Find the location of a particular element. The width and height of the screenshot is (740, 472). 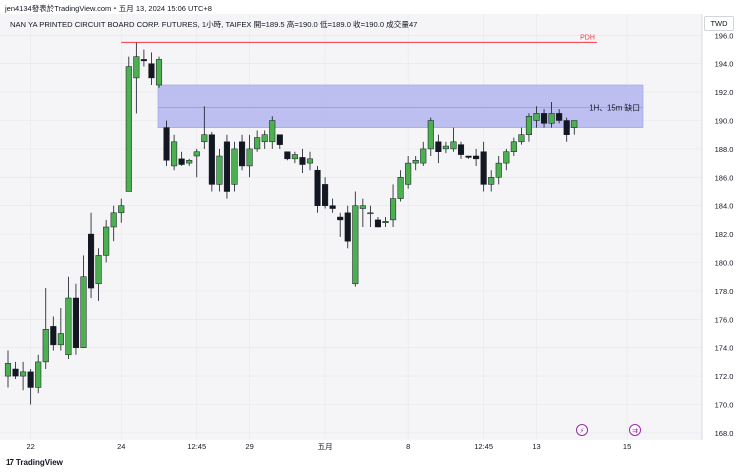

tradingview-logo: 17 TradingView is located at coordinates (34, 462).